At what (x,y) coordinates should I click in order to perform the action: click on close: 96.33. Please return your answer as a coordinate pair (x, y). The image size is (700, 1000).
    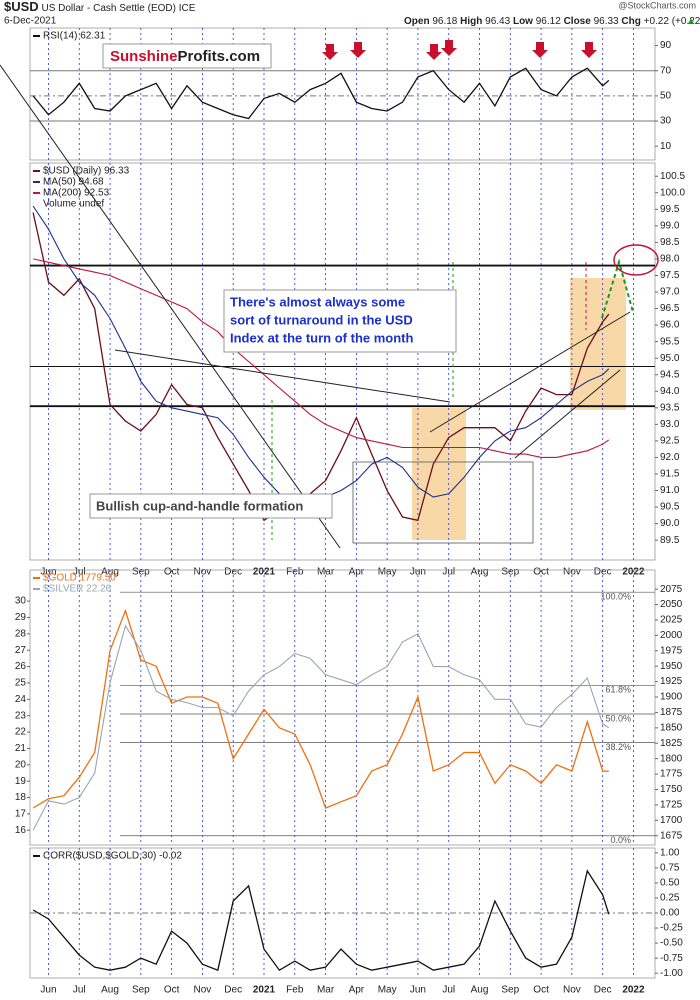
    Looking at the image, I should click on (606, 21).